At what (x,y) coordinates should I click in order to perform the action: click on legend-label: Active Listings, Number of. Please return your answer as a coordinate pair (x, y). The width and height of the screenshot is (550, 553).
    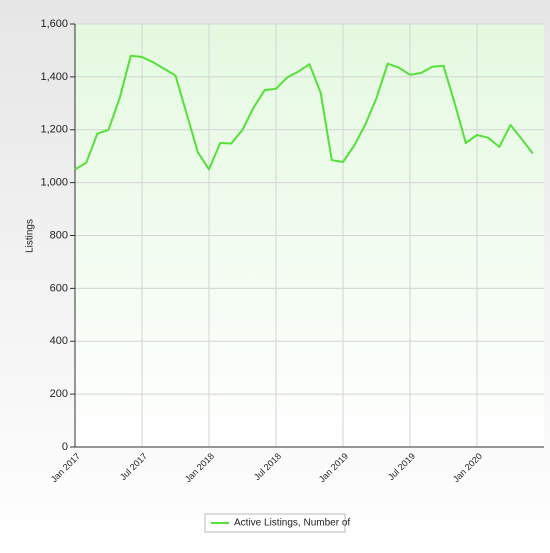
    Looking at the image, I should click on (292, 523).